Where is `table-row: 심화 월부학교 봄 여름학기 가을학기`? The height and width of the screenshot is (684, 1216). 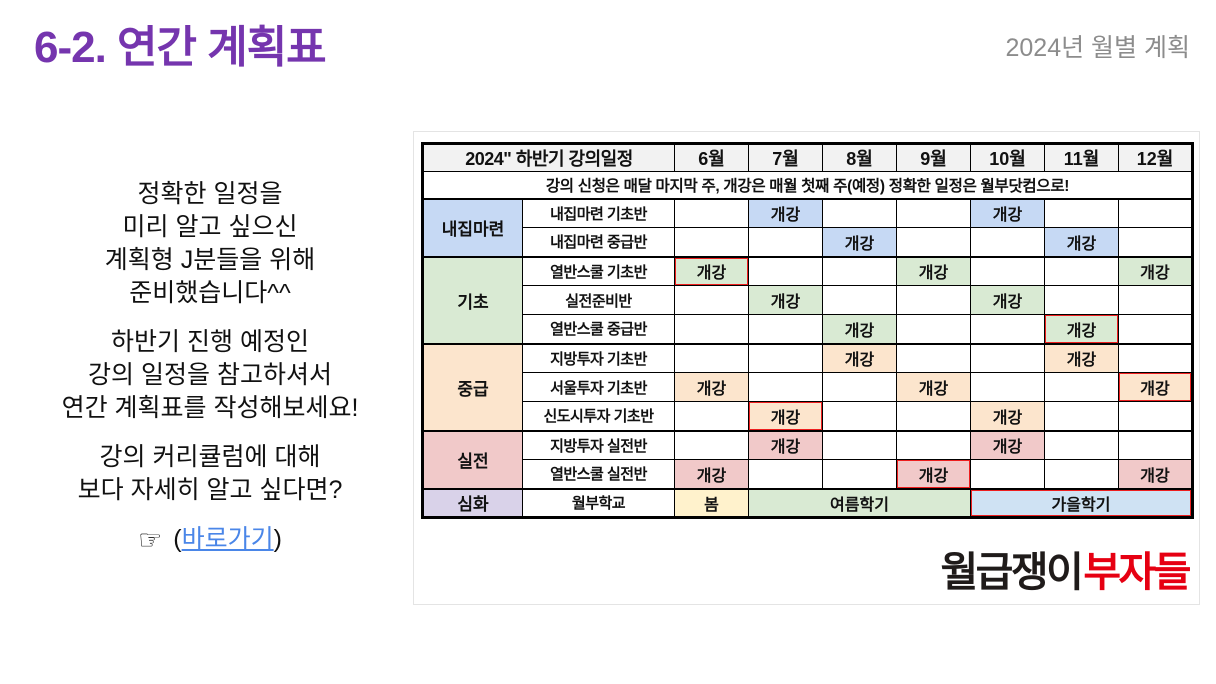
table-row: 심화 월부학교 봄 여름학기 가을학기 is located at coordinates (807, 502).